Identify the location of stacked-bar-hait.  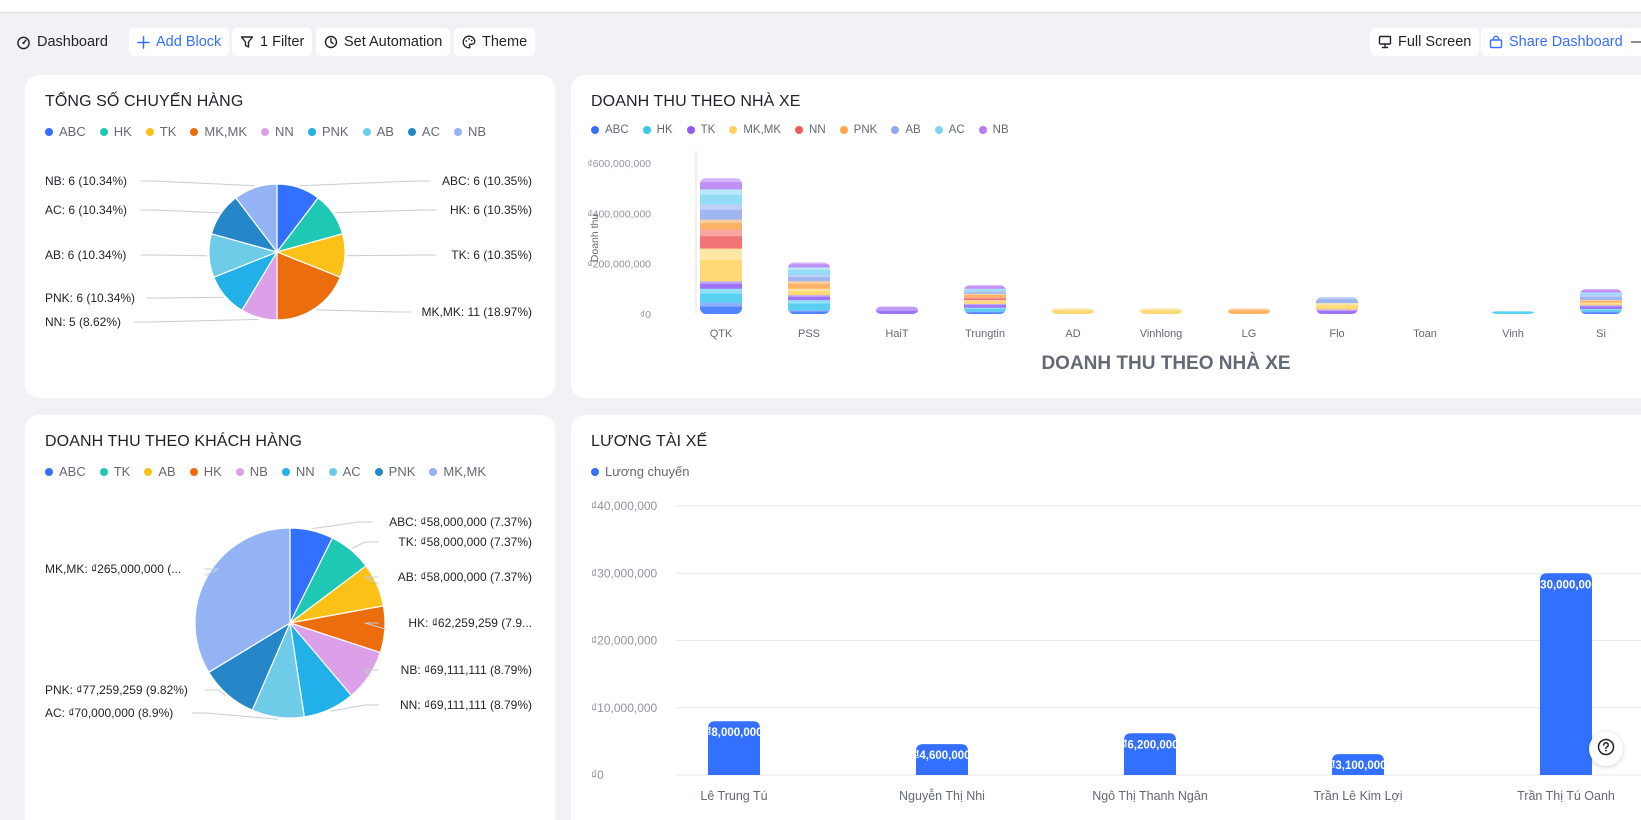
(897, 310).